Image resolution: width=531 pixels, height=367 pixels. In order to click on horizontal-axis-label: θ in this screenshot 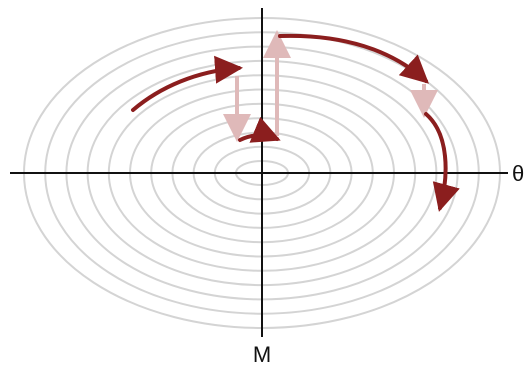, I will do `click(518, 173)`.